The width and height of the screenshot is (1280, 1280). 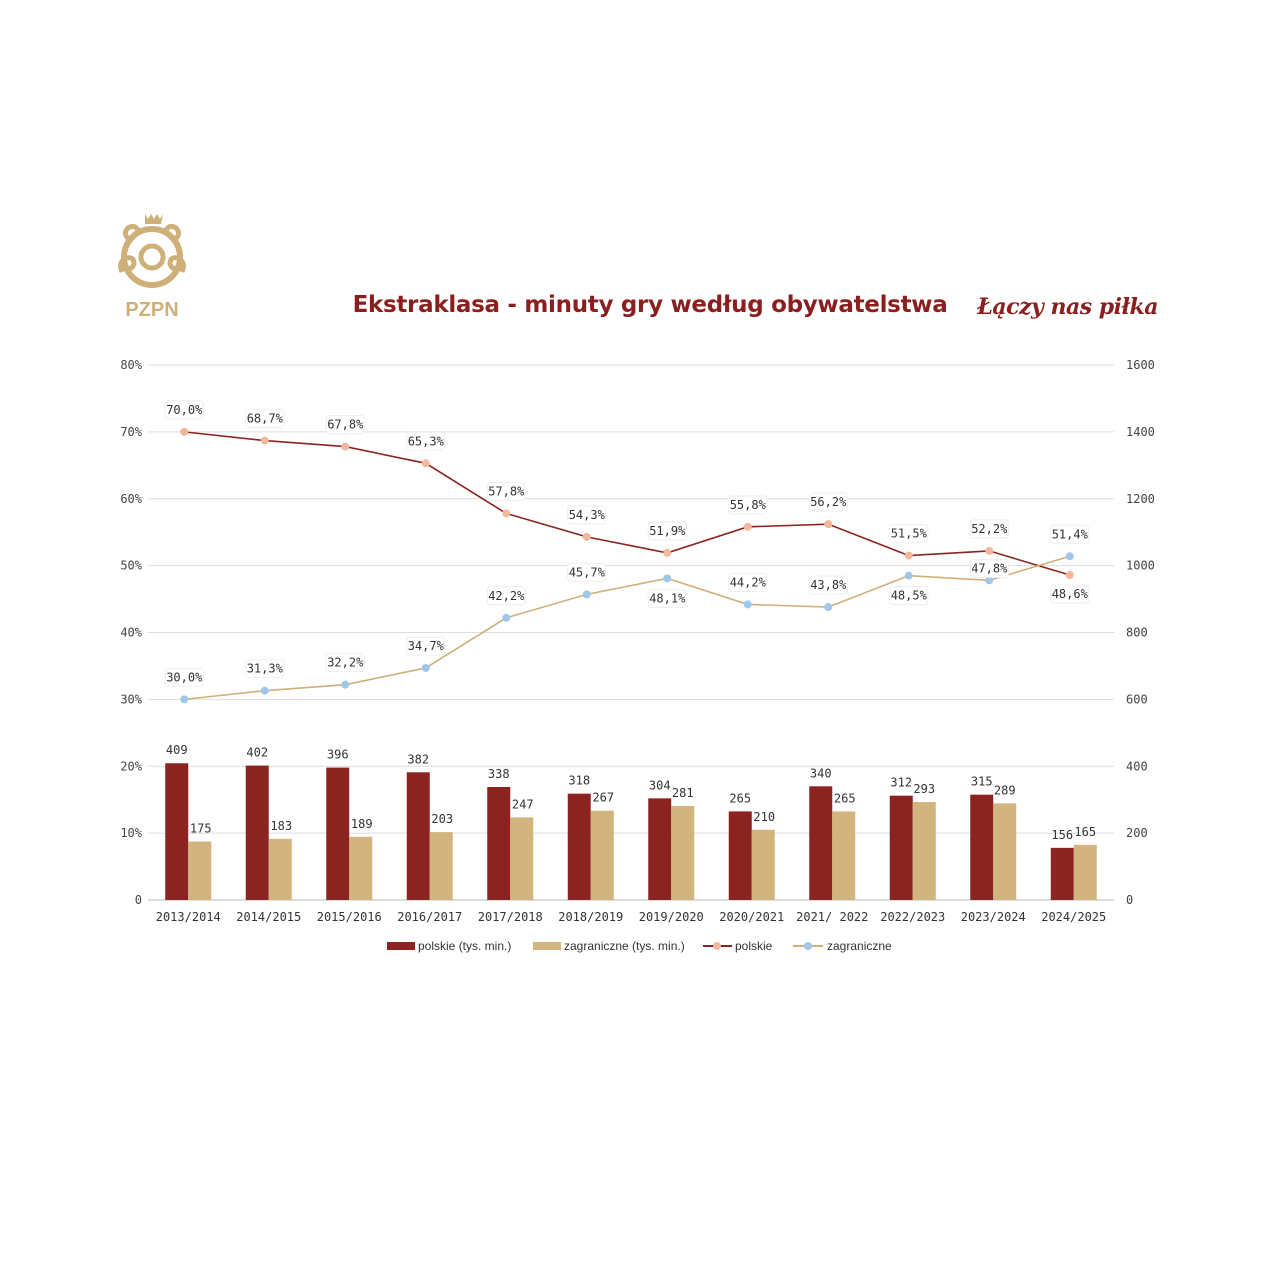 I want to click on legend-label-zagraniczne-bar: zagraniczne (tys. min.), so click(x=624, y=946).